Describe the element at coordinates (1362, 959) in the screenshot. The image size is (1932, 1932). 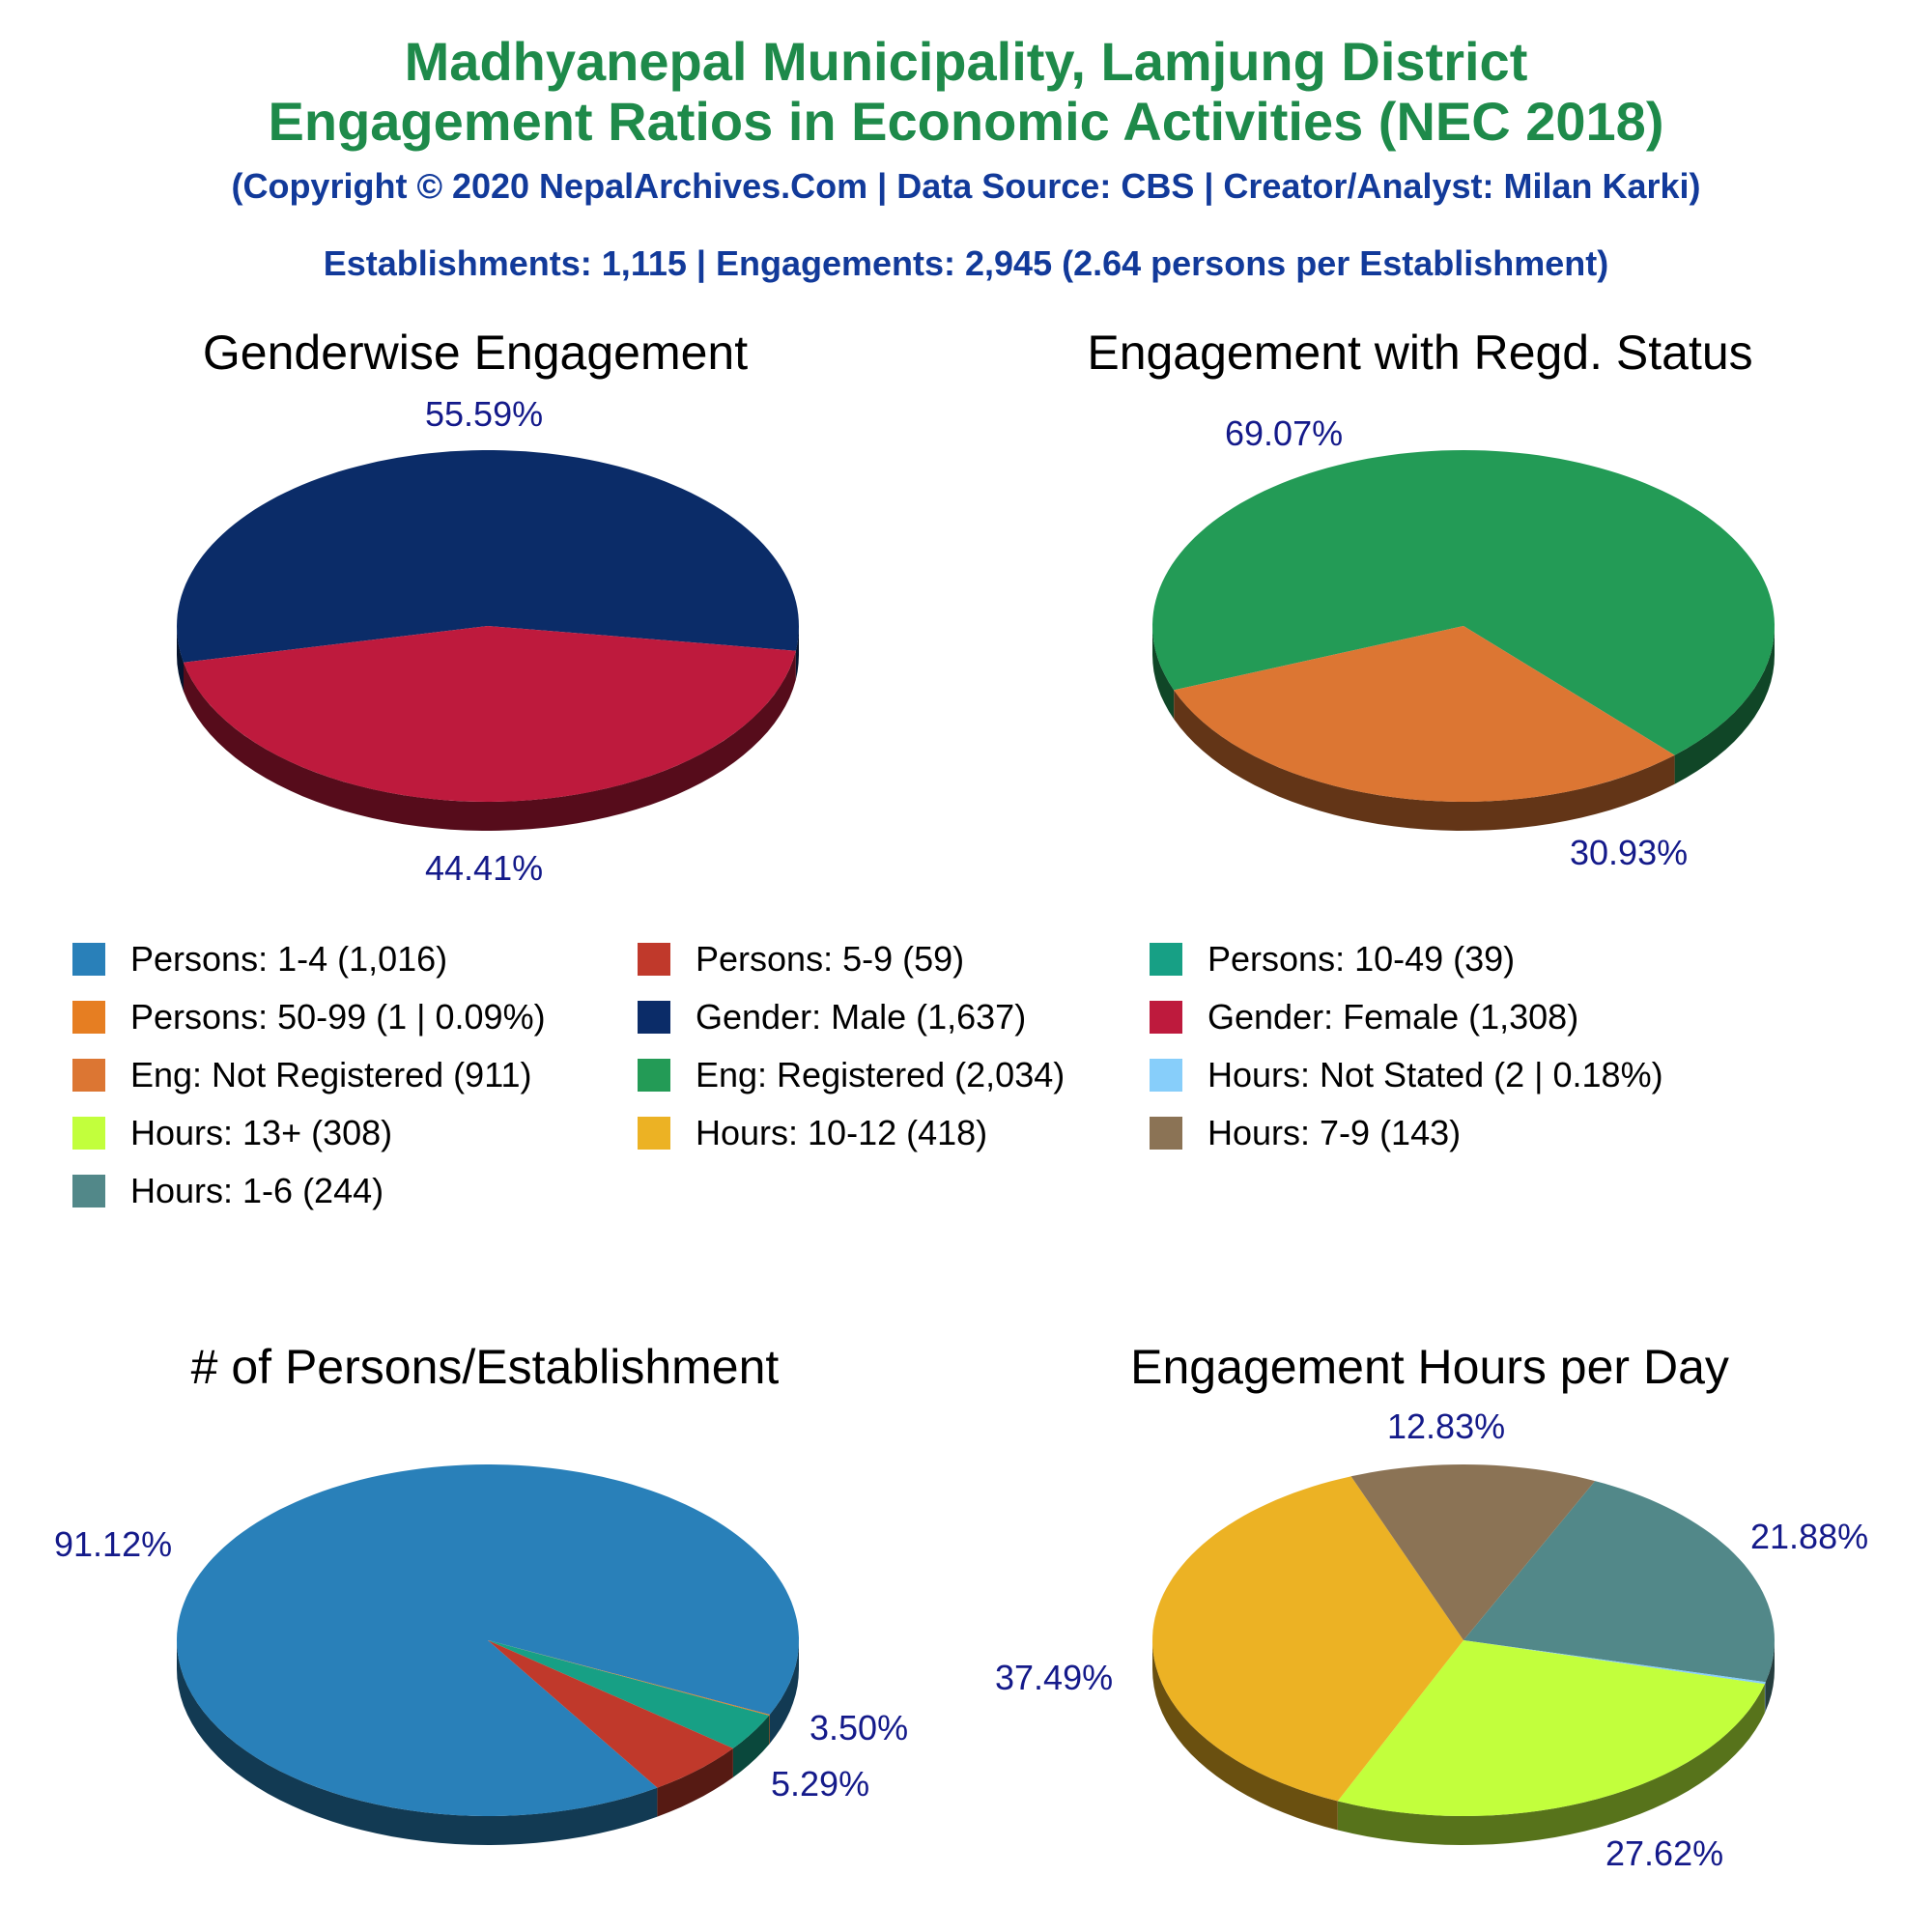
I see `legend-label: Persons: 10-49 (39)` at that location.